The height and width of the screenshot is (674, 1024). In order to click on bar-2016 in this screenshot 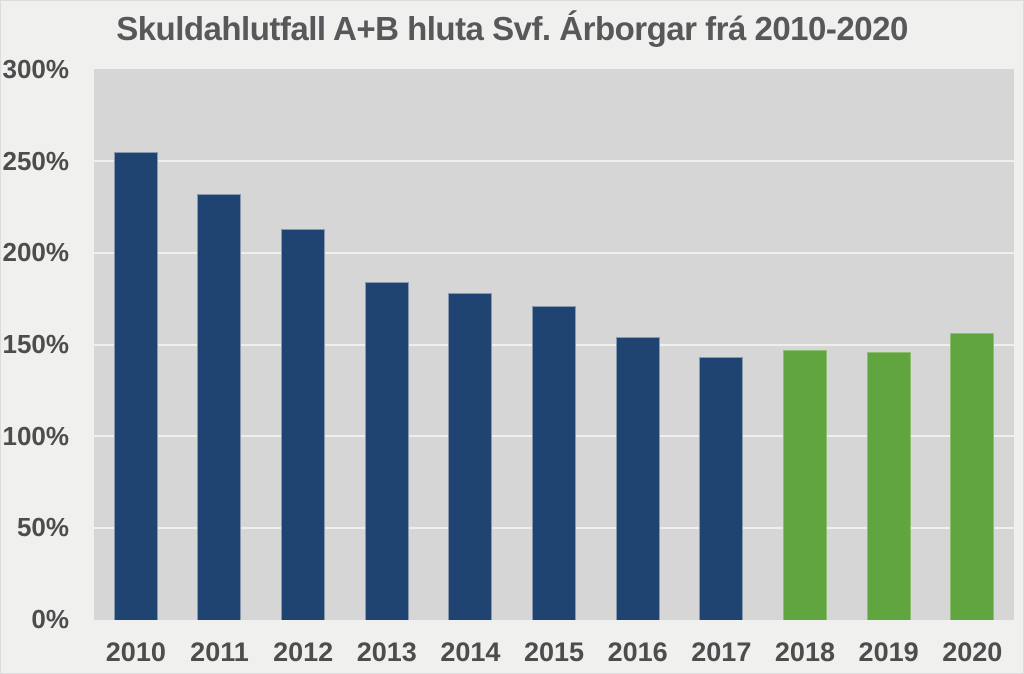, I will do `click(637, 478)`.